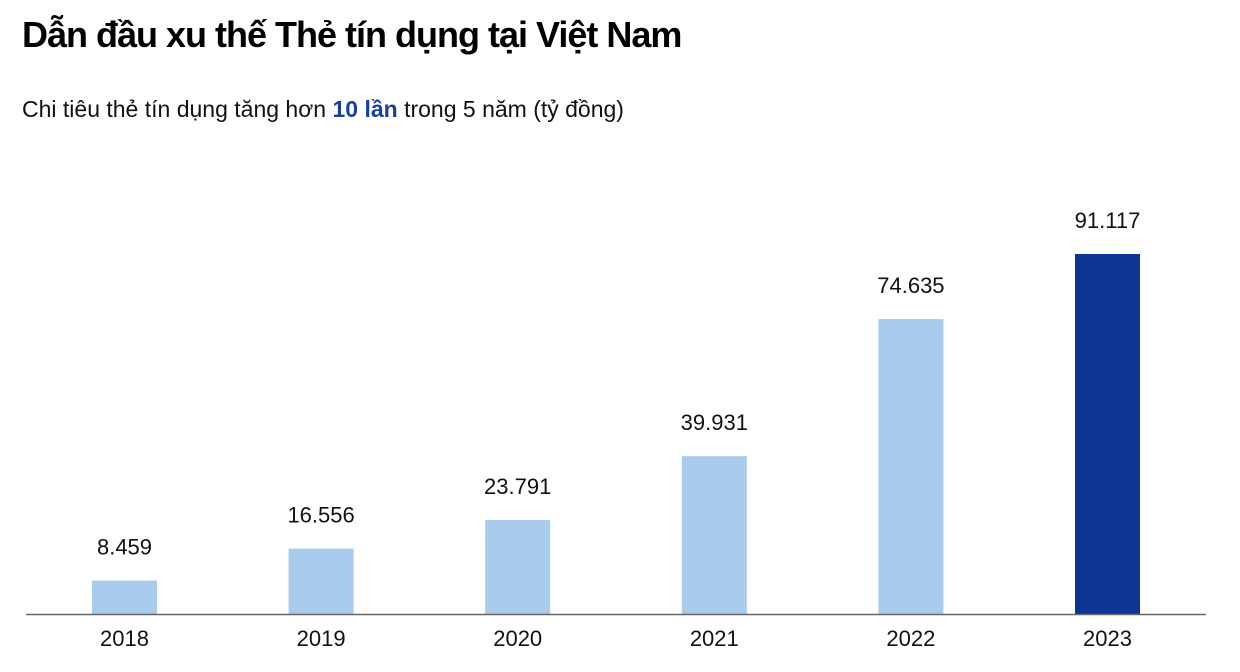 The height and width of the screenshot is (672, 1240). I want to click on bar-2020, so click(518, 567).